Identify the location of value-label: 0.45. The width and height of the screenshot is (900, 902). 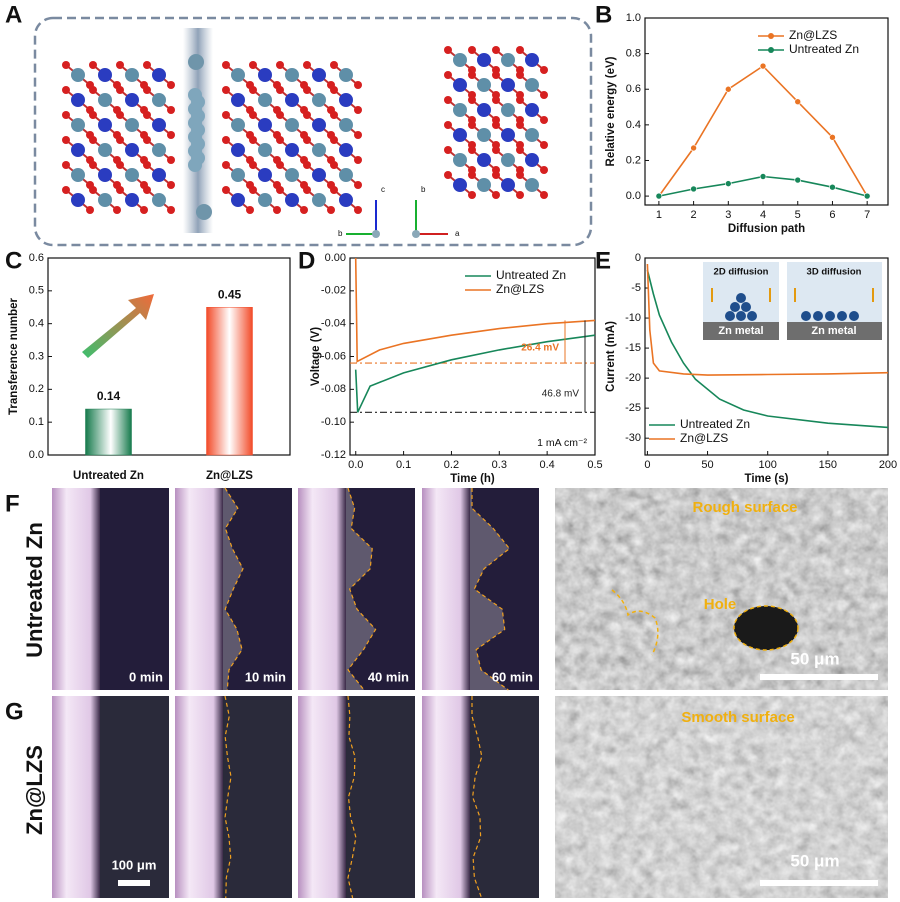
(230, 294).